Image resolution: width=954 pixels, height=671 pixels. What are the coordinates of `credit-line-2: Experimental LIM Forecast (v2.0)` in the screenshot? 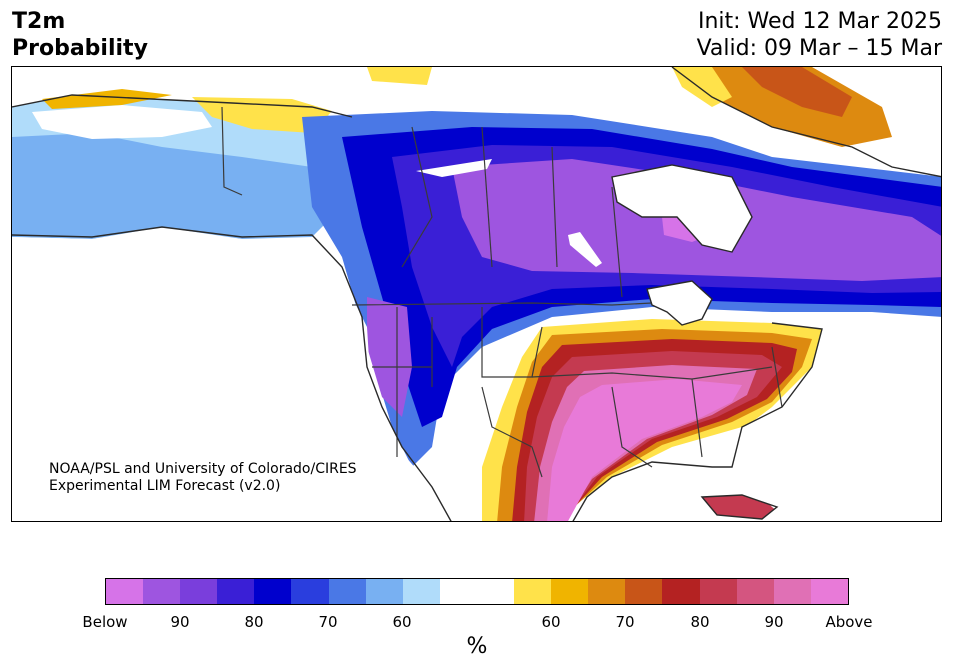 It's located at (165, 486).